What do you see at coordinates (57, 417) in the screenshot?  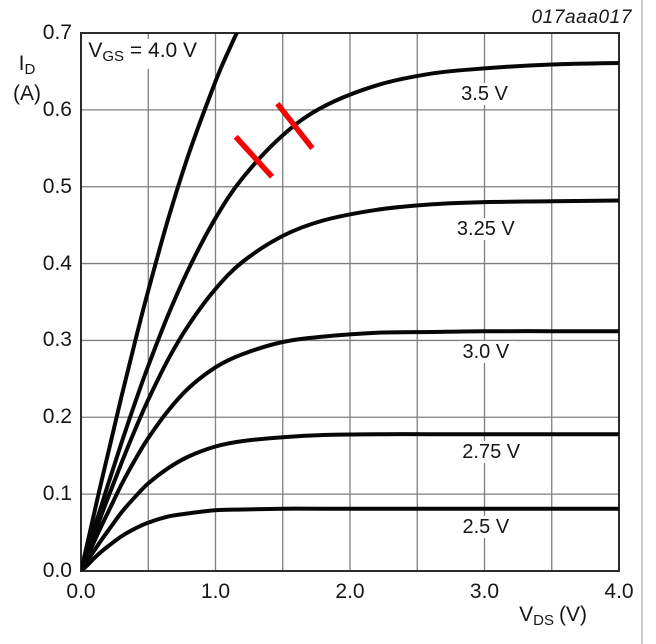 I see `y-tick-label: 0.2` at bounding box center [57, 417].